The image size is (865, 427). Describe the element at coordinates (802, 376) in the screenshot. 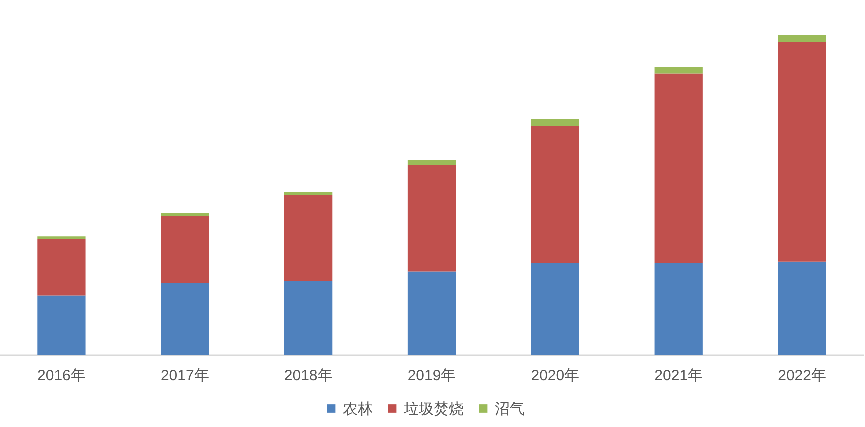

I see `x-tick-label: 2022年` at that location.